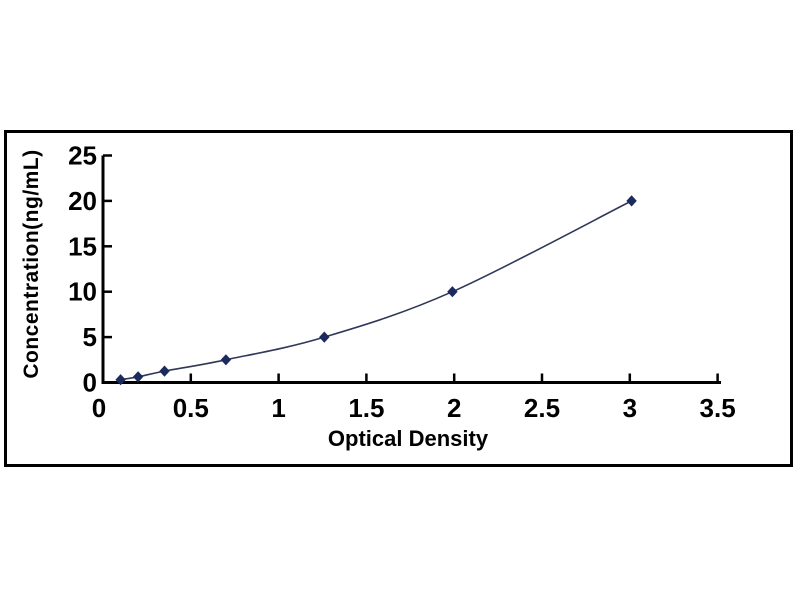  What do you see at coordinates (99, 408) in the screenshot?
I see `x-tick-label: 0` at bounding box center [99, 408].